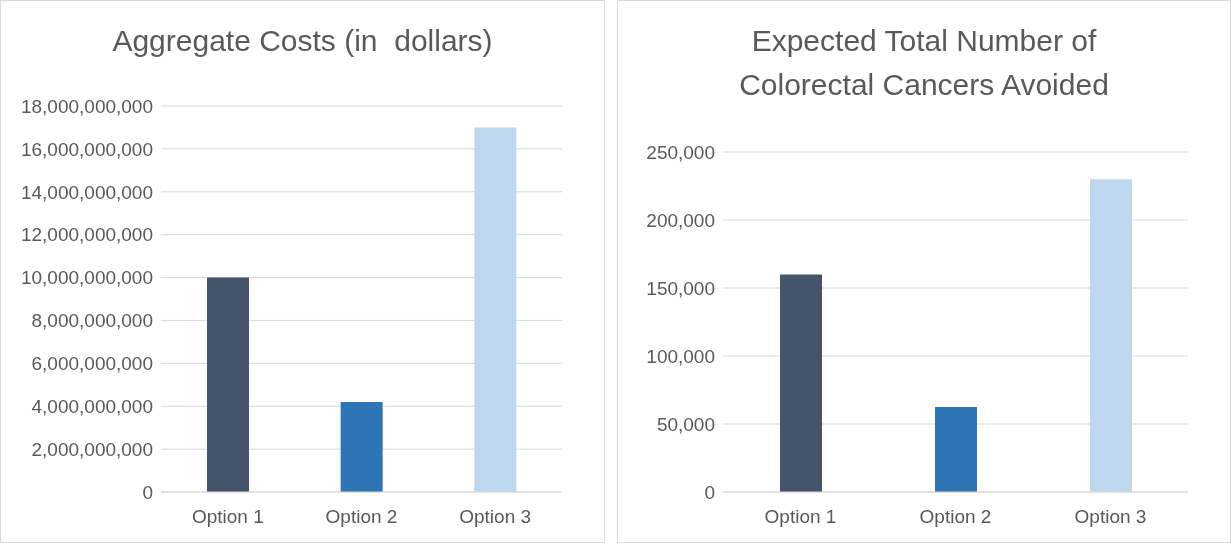 Image resolution: width=1231 pixels, height=545 pixels. I want to click on chart-title: Aggregate Costs (in dollars), so click(302, 41).